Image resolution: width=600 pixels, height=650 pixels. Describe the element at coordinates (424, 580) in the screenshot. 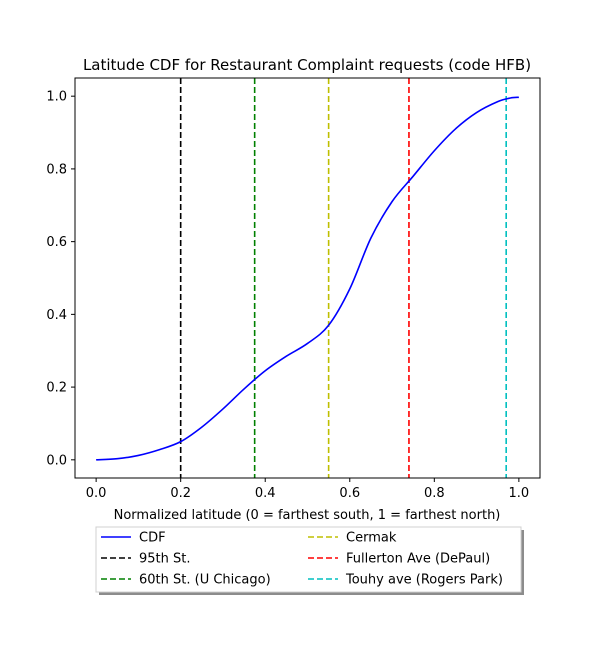

I see `legend-label-5: Touhy ave (Rogers Park)` at that location.